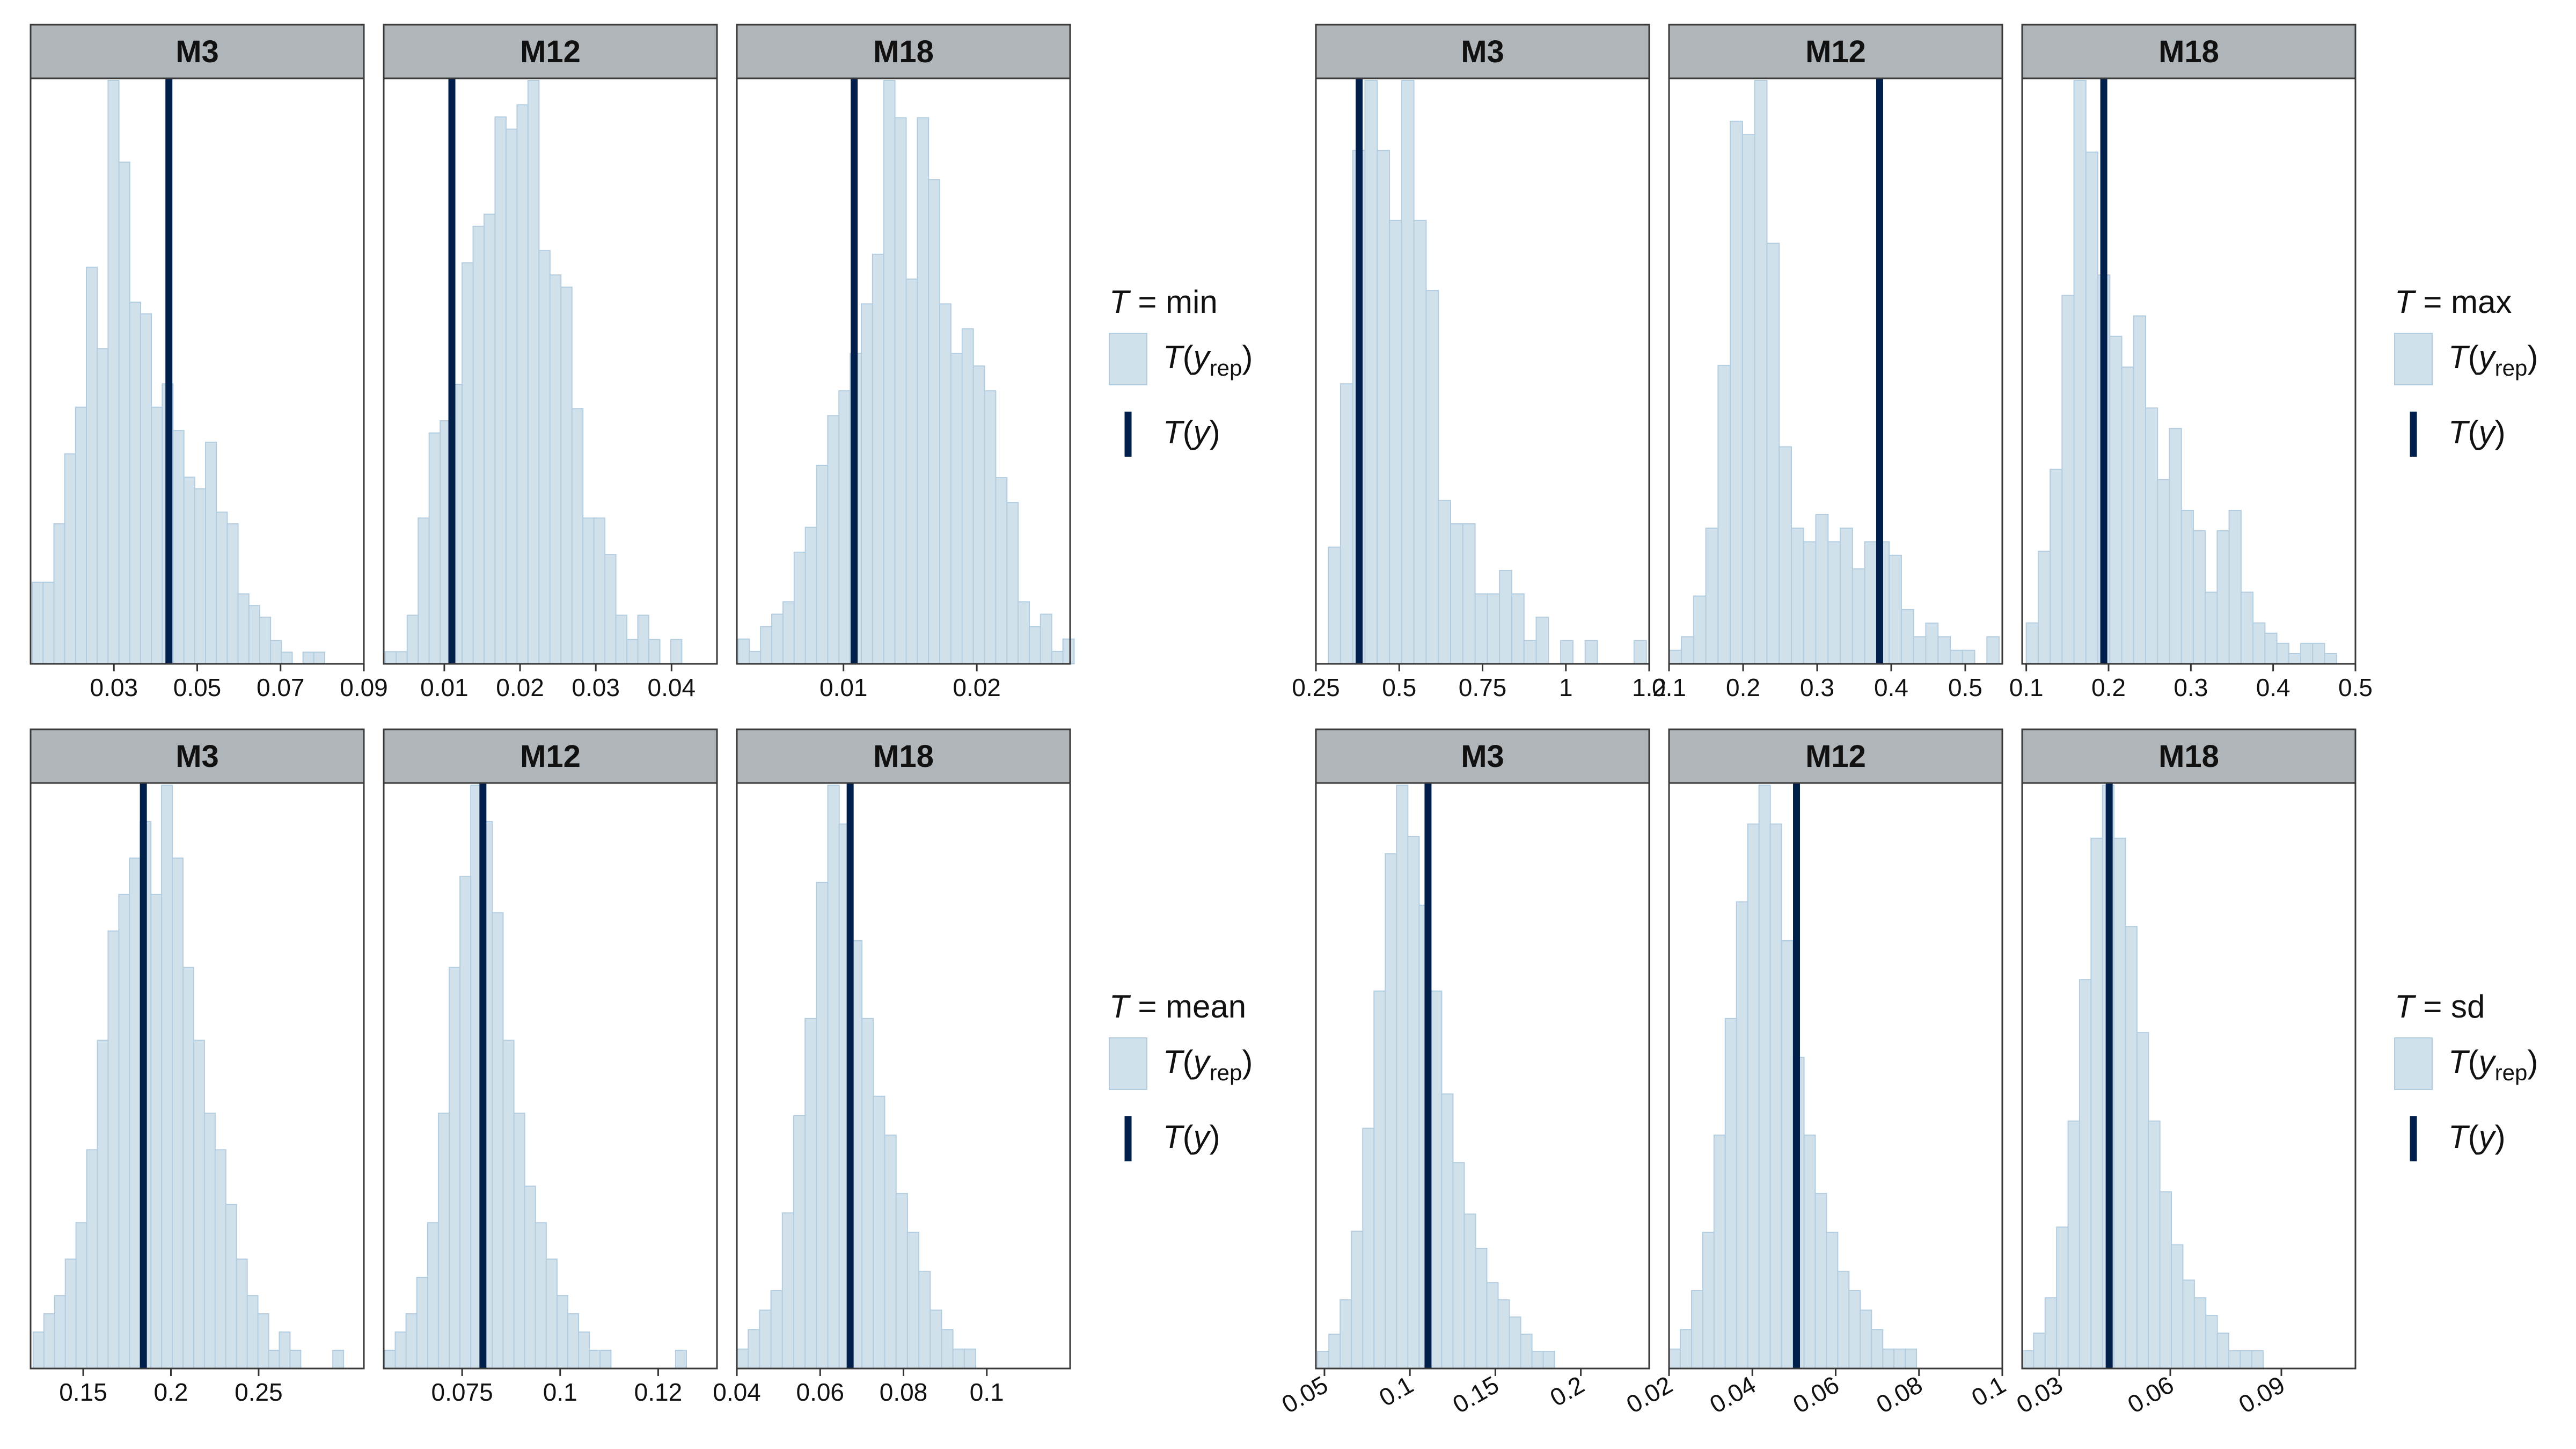 The height and width of the screenshot is (1449, 2576). I want to click on x-tick-label: 0.4, so click(2273, 687).